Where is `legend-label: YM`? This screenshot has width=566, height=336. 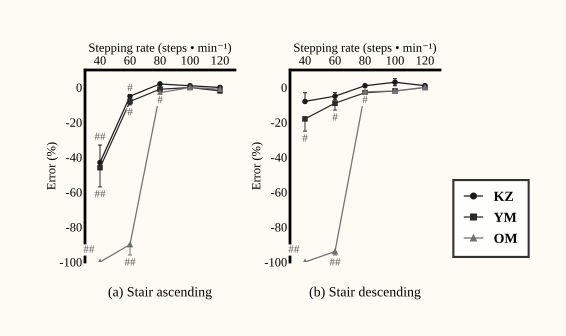 legend-label: YM is located at coordinates (505, 217).